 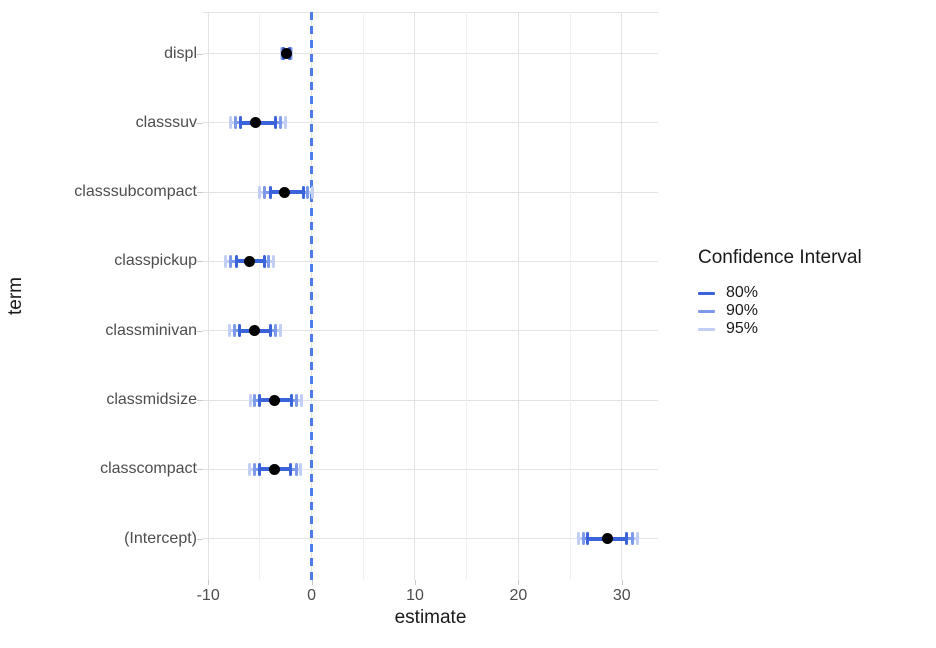 What do you see at coordinates (742, 328) in the screenshot?
I see `legend-item-label: 95%` at bounding box center [742, 328].